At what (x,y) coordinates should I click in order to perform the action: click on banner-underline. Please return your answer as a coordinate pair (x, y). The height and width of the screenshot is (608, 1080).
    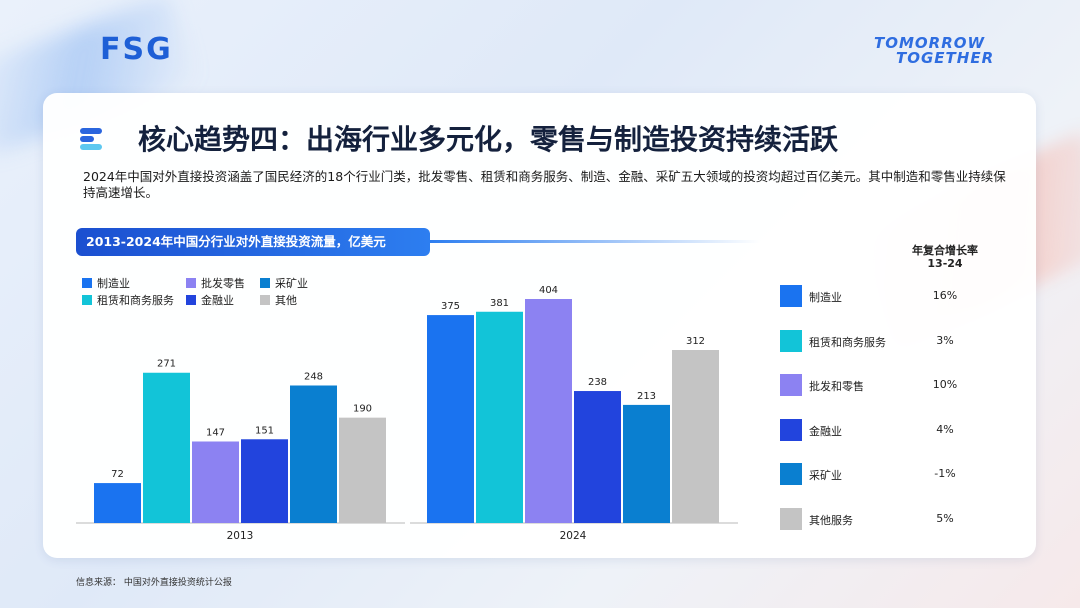
    Looking at the image, I should click on (595, 241).